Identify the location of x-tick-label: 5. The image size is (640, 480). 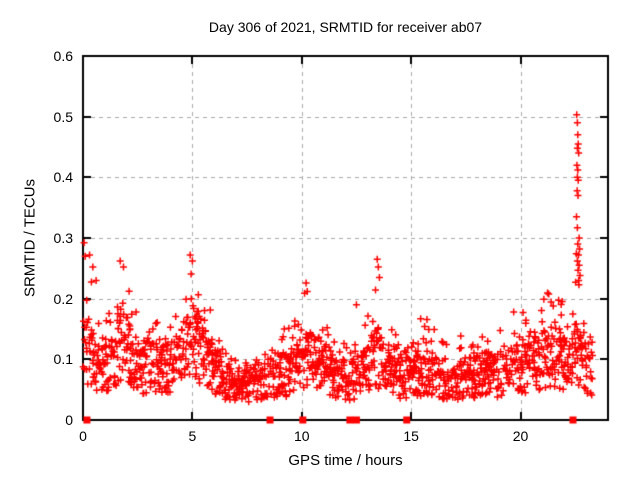
(192, 436).